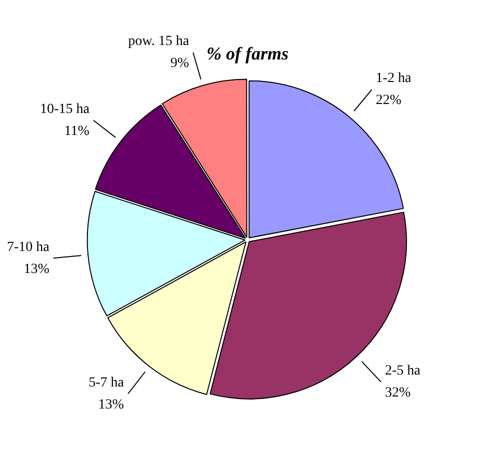 Image resolution: width=495 pixels, height=454 pixels. What do you see at coordinates (394, 78) in the screenshot?
I see `slice-label: 1-2 ha` at bounding box center [394, 78].